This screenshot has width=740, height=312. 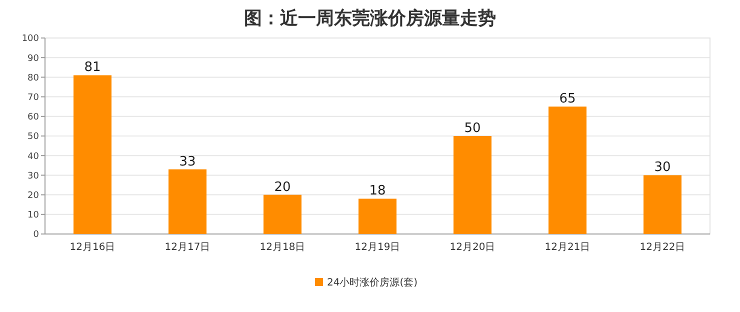 I want to click on data-label: 30, so click(x=662, y=168).